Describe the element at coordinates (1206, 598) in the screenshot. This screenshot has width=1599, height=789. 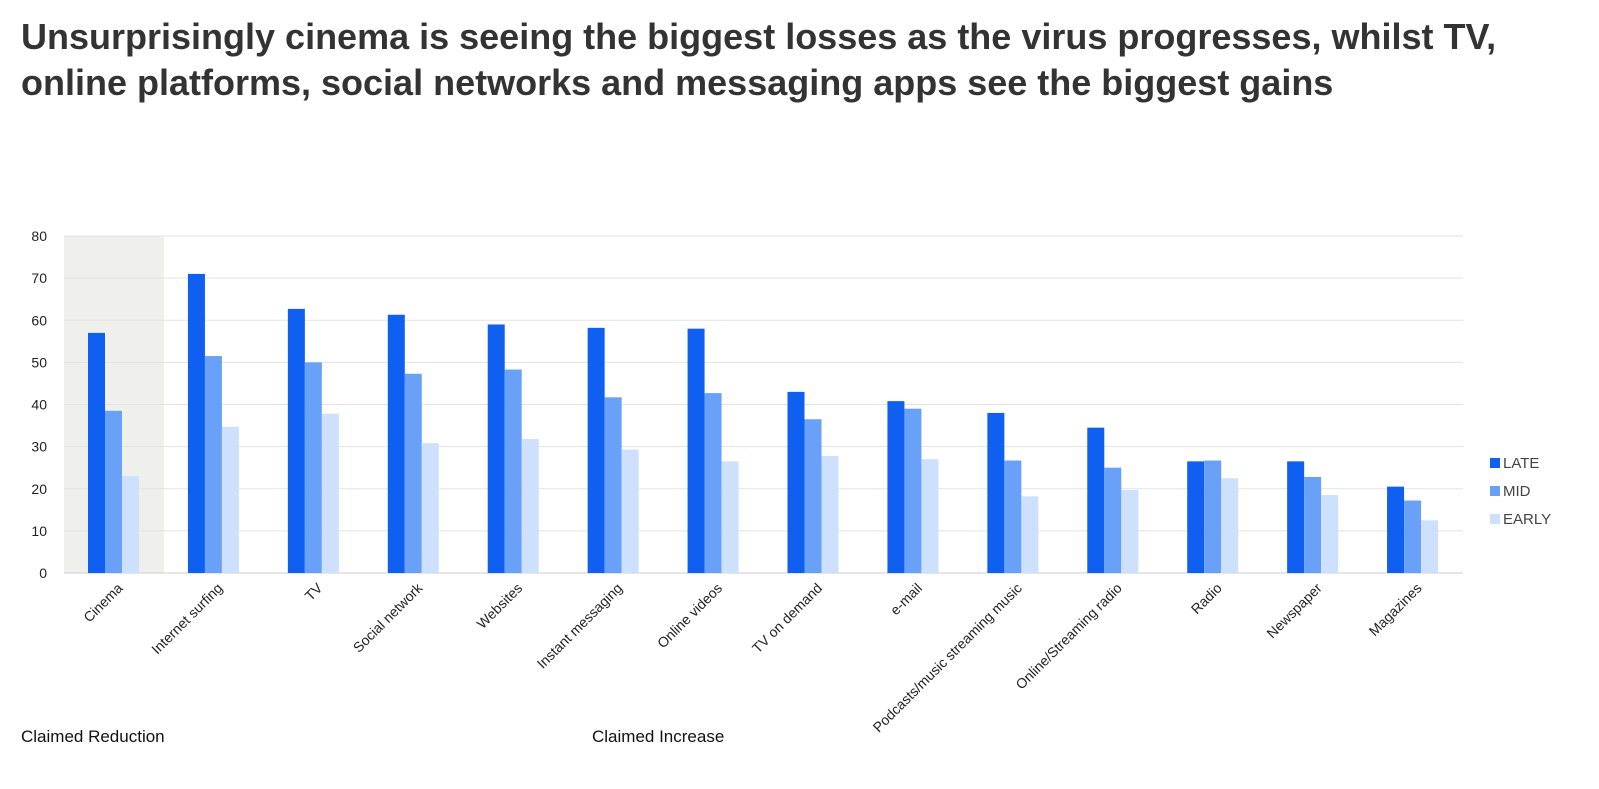
I see `x-tick-label: Radio` at that location.